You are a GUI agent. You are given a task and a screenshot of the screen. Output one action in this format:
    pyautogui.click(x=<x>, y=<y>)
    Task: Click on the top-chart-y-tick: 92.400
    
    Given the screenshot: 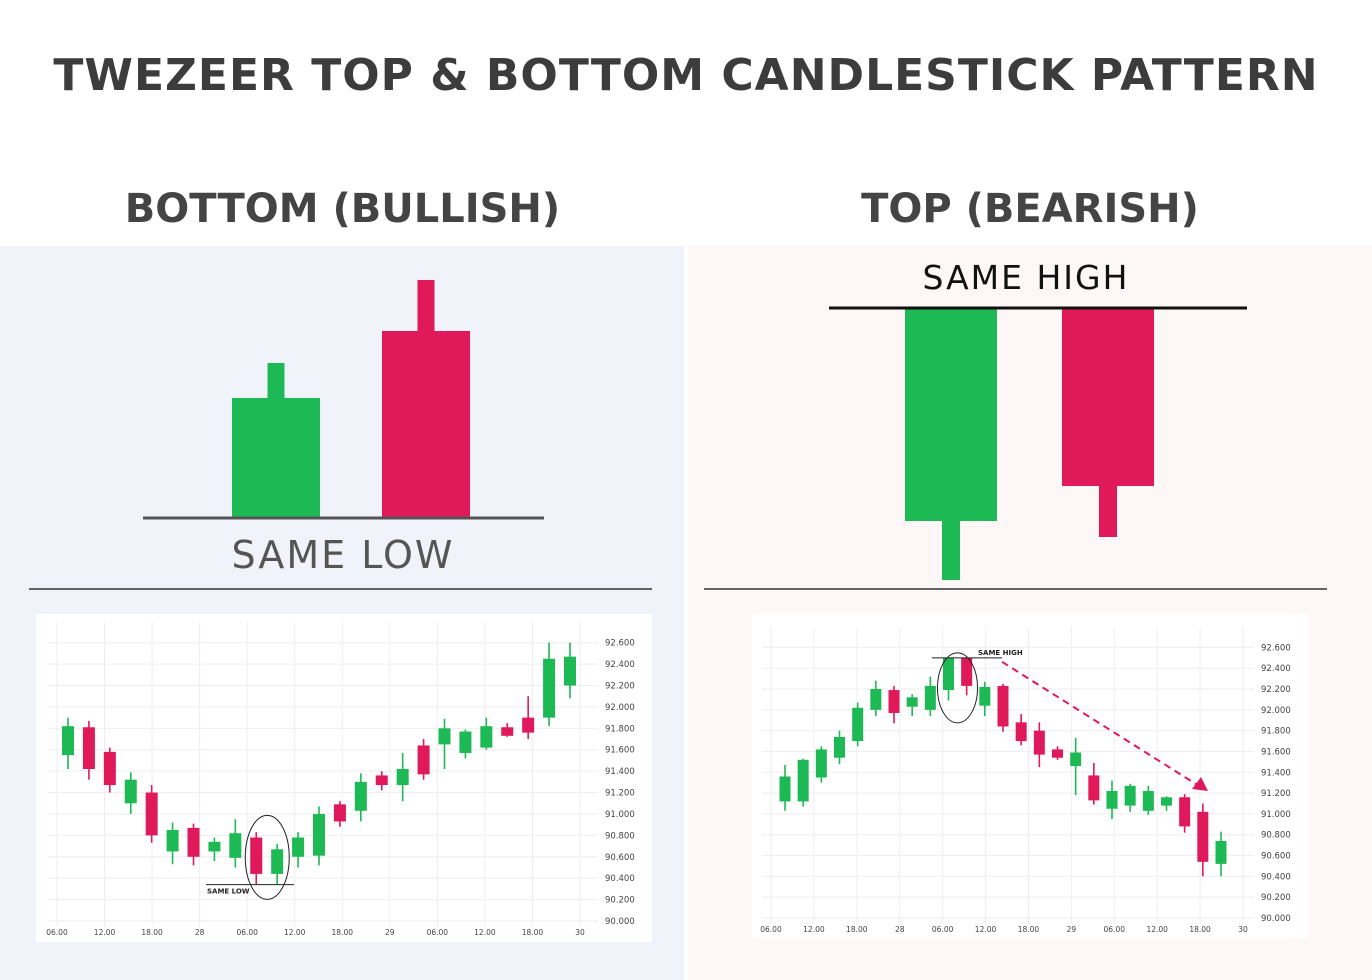 What is the action you would take?
    pyautogui.click(x=1276, y=669)
    